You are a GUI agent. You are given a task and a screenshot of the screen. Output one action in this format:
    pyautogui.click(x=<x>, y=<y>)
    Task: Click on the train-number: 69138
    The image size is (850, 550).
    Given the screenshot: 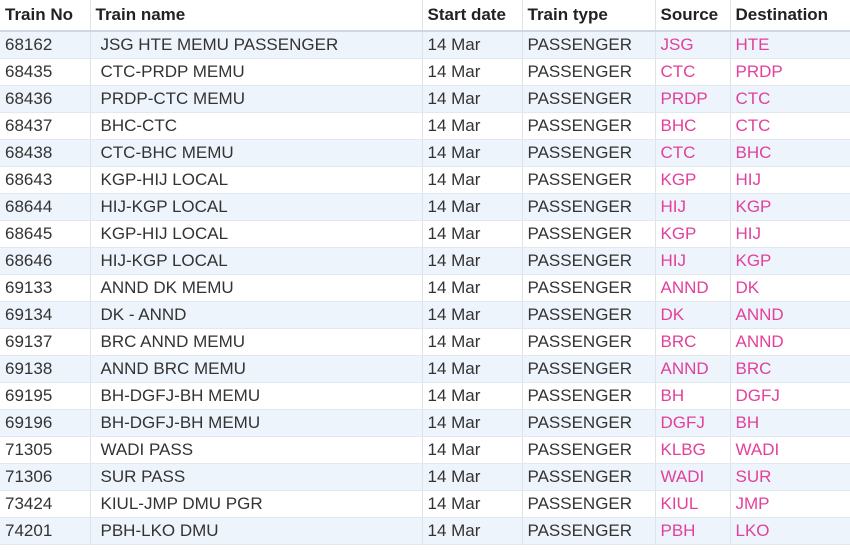 What is the action you would take?
    pyautogui.click(x=45, y=369)
    